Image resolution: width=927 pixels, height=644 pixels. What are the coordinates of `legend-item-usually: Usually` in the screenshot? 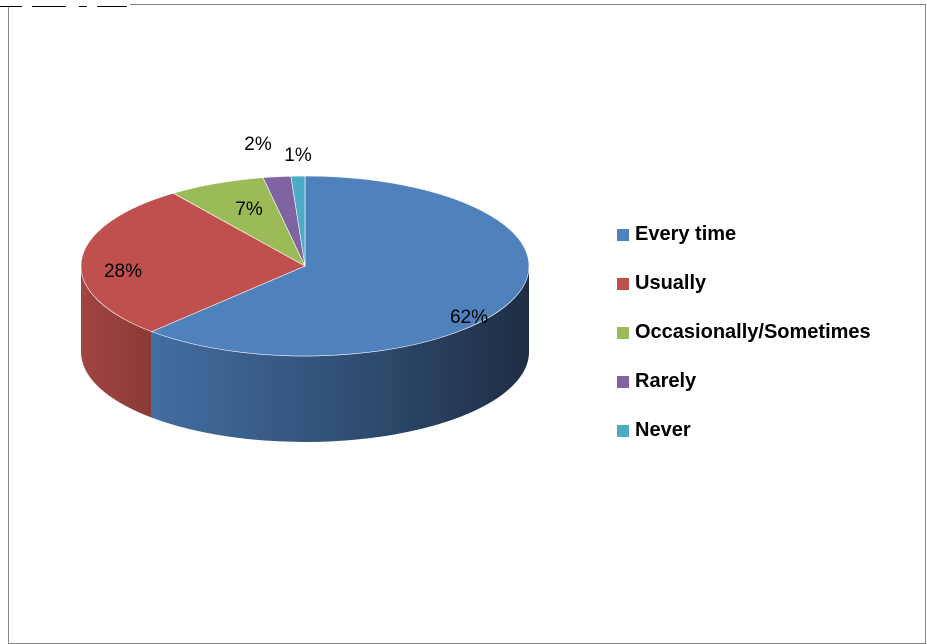 It's located at (744, 283).